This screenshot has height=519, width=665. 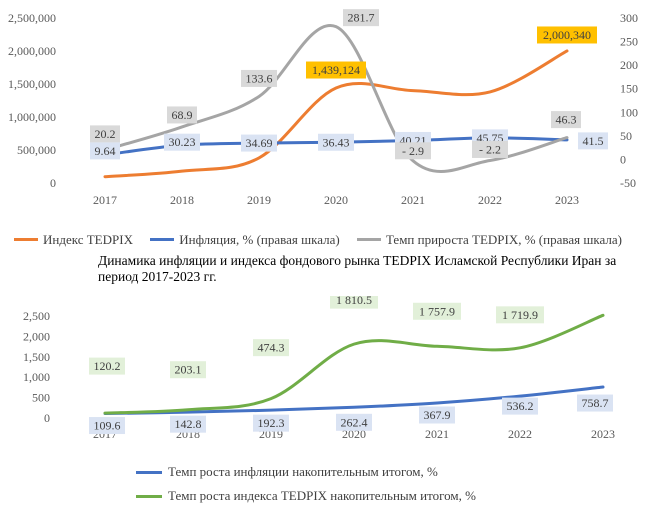 What do you see at coordinates (105, 200) in the screenshot?
I see `top-x-tick: 2017` at bounding box center [105, 200].